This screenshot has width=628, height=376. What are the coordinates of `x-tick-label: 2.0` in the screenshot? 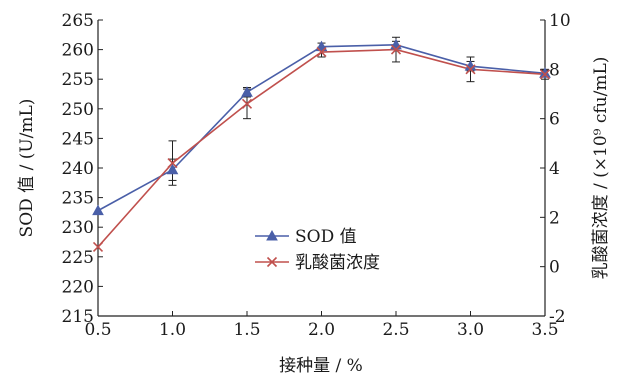 It's located at (321, 330).